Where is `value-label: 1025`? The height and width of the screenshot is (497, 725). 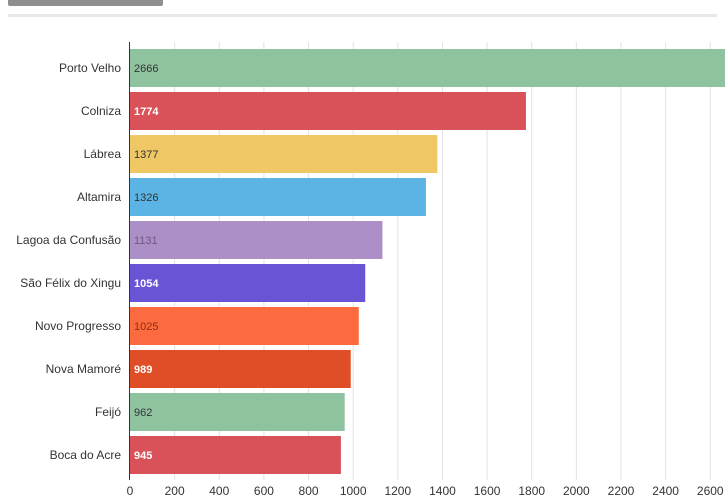
value-label: 1025 is located at coordinates (146, 327).